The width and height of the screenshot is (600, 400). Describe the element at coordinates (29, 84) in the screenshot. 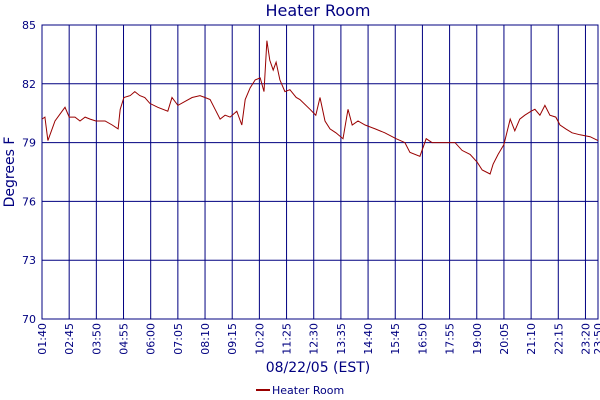

I see `y-tick-label: 82` at that location.